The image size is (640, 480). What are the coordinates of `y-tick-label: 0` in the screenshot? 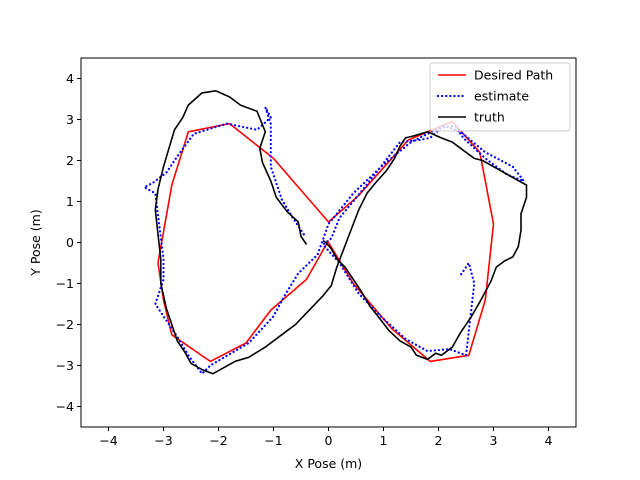 It's located at (70, 242).